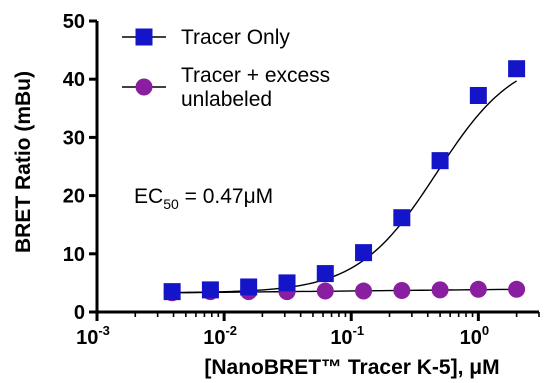  What do you see at coordinates (347, 336) in the screenshot?
I see `x-tick-label: 10⁻¹` at bounding box center [347, 336].